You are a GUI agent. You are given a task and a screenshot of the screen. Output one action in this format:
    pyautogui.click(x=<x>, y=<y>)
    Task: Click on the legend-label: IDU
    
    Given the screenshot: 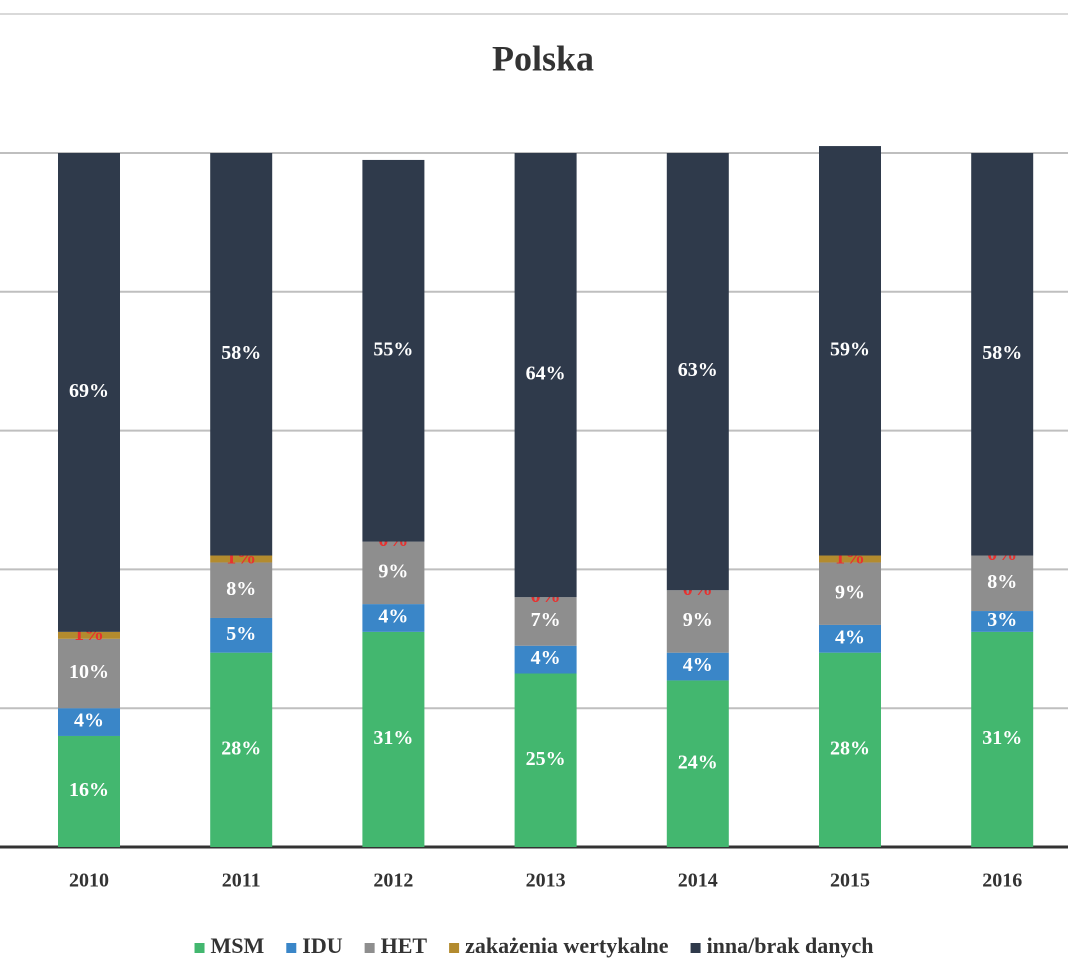 What is the action you would take?
    pyautogui.click(x=322, y=945)
    